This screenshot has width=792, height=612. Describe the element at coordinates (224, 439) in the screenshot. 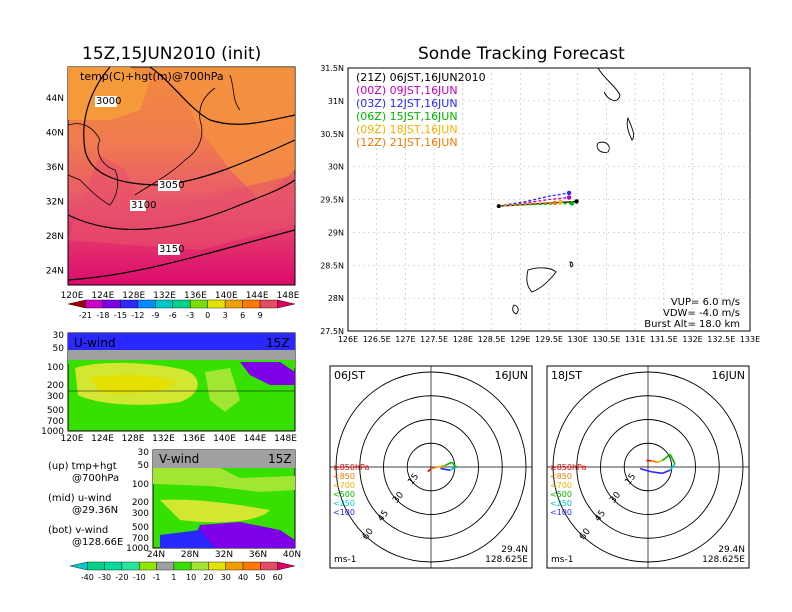

I see `u-xtick: 140E` at that location.